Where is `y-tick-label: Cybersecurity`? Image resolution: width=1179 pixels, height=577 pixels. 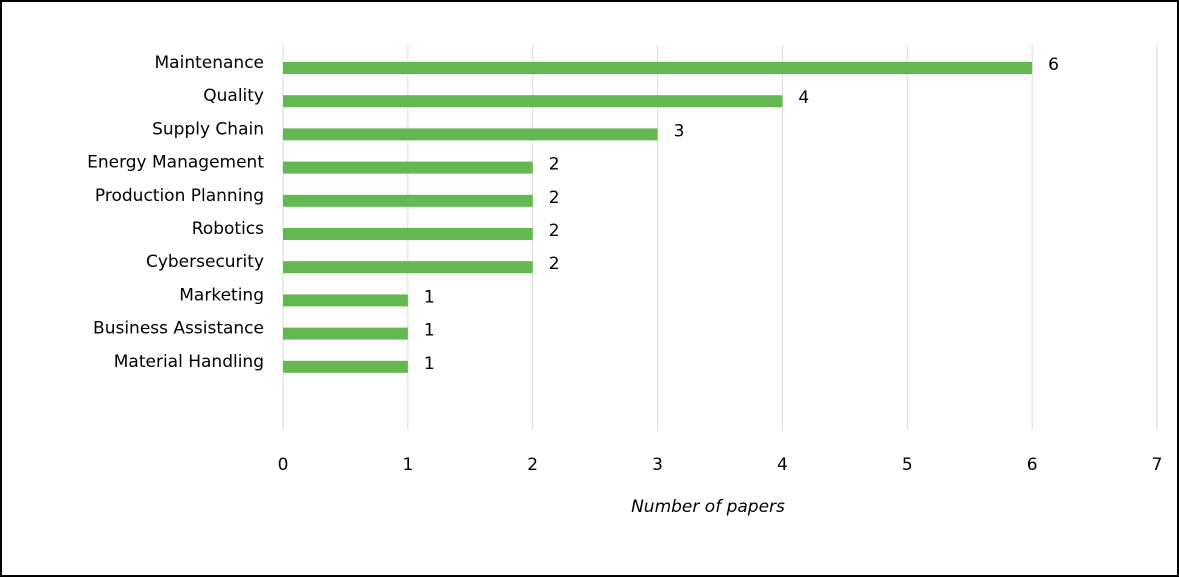
y-tick-label: Cybersecurity is located at coordinates (205, 262).